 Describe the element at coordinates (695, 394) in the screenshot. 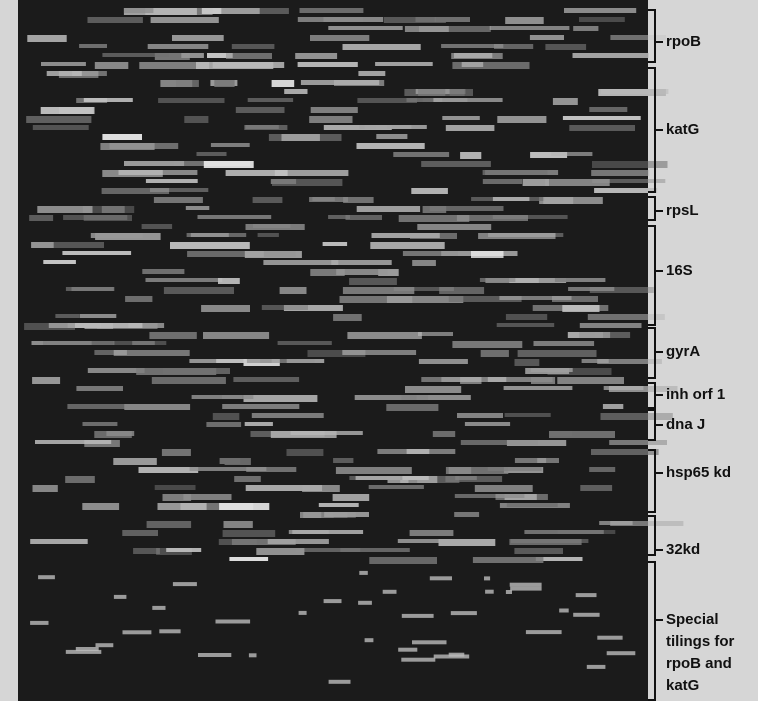

I see `bracket-label: inh orf 1` at that location.